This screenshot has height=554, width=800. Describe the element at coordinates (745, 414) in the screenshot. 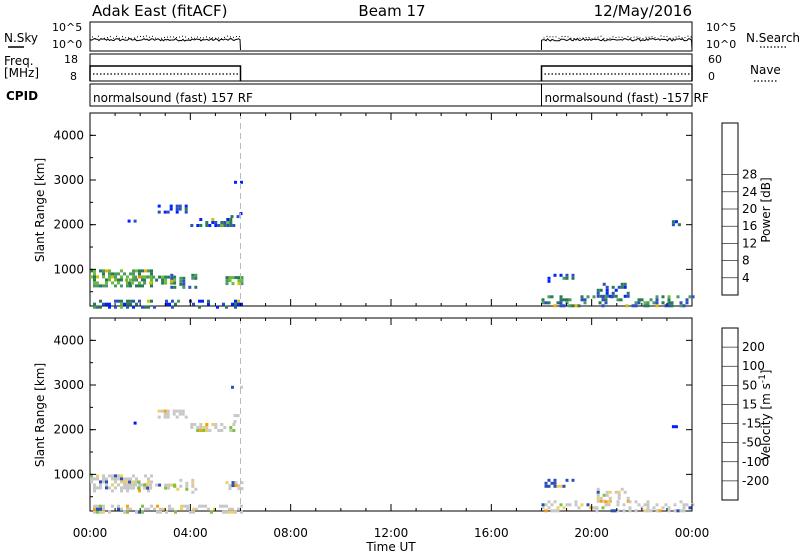

I see `velocity-colorbar: 200 100 50 15 -15 -50 -100 -200` at that location.